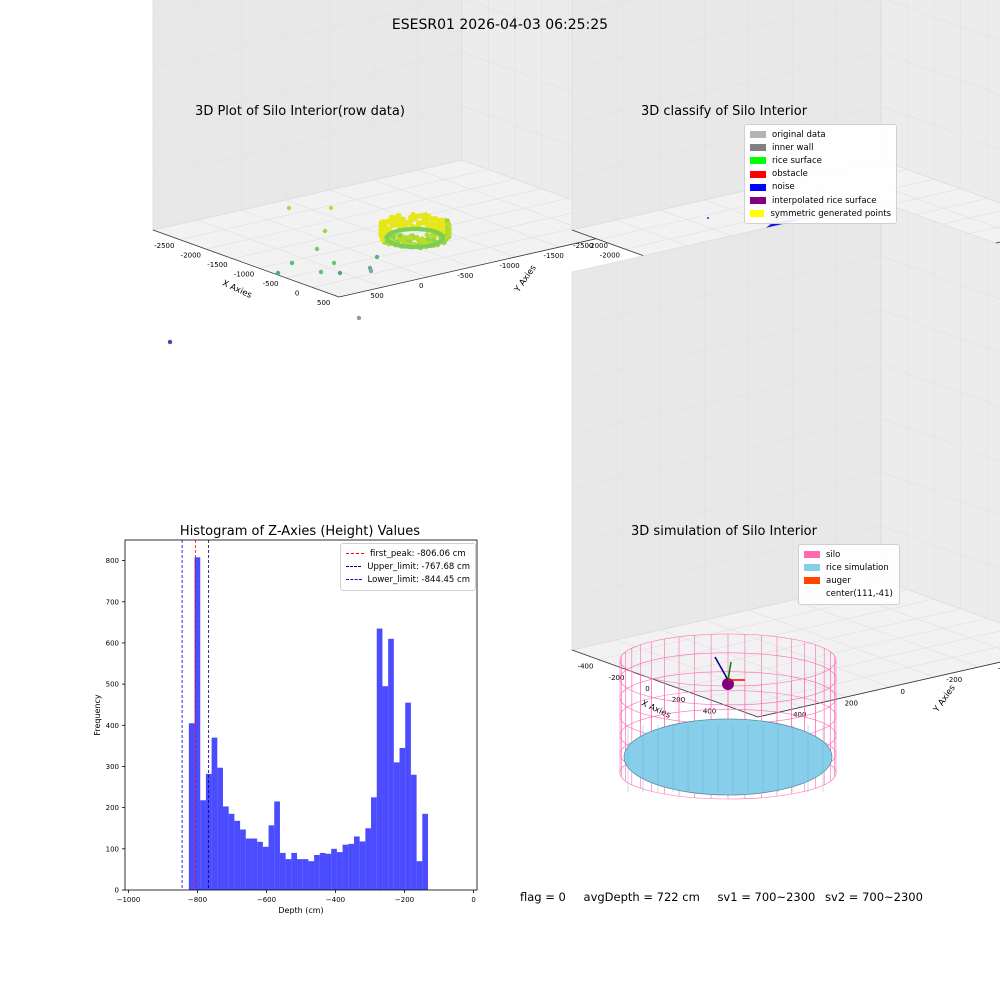 The image size is (1000, 1000). I want to click on legend-label: rice simulation, so click(857, 568).